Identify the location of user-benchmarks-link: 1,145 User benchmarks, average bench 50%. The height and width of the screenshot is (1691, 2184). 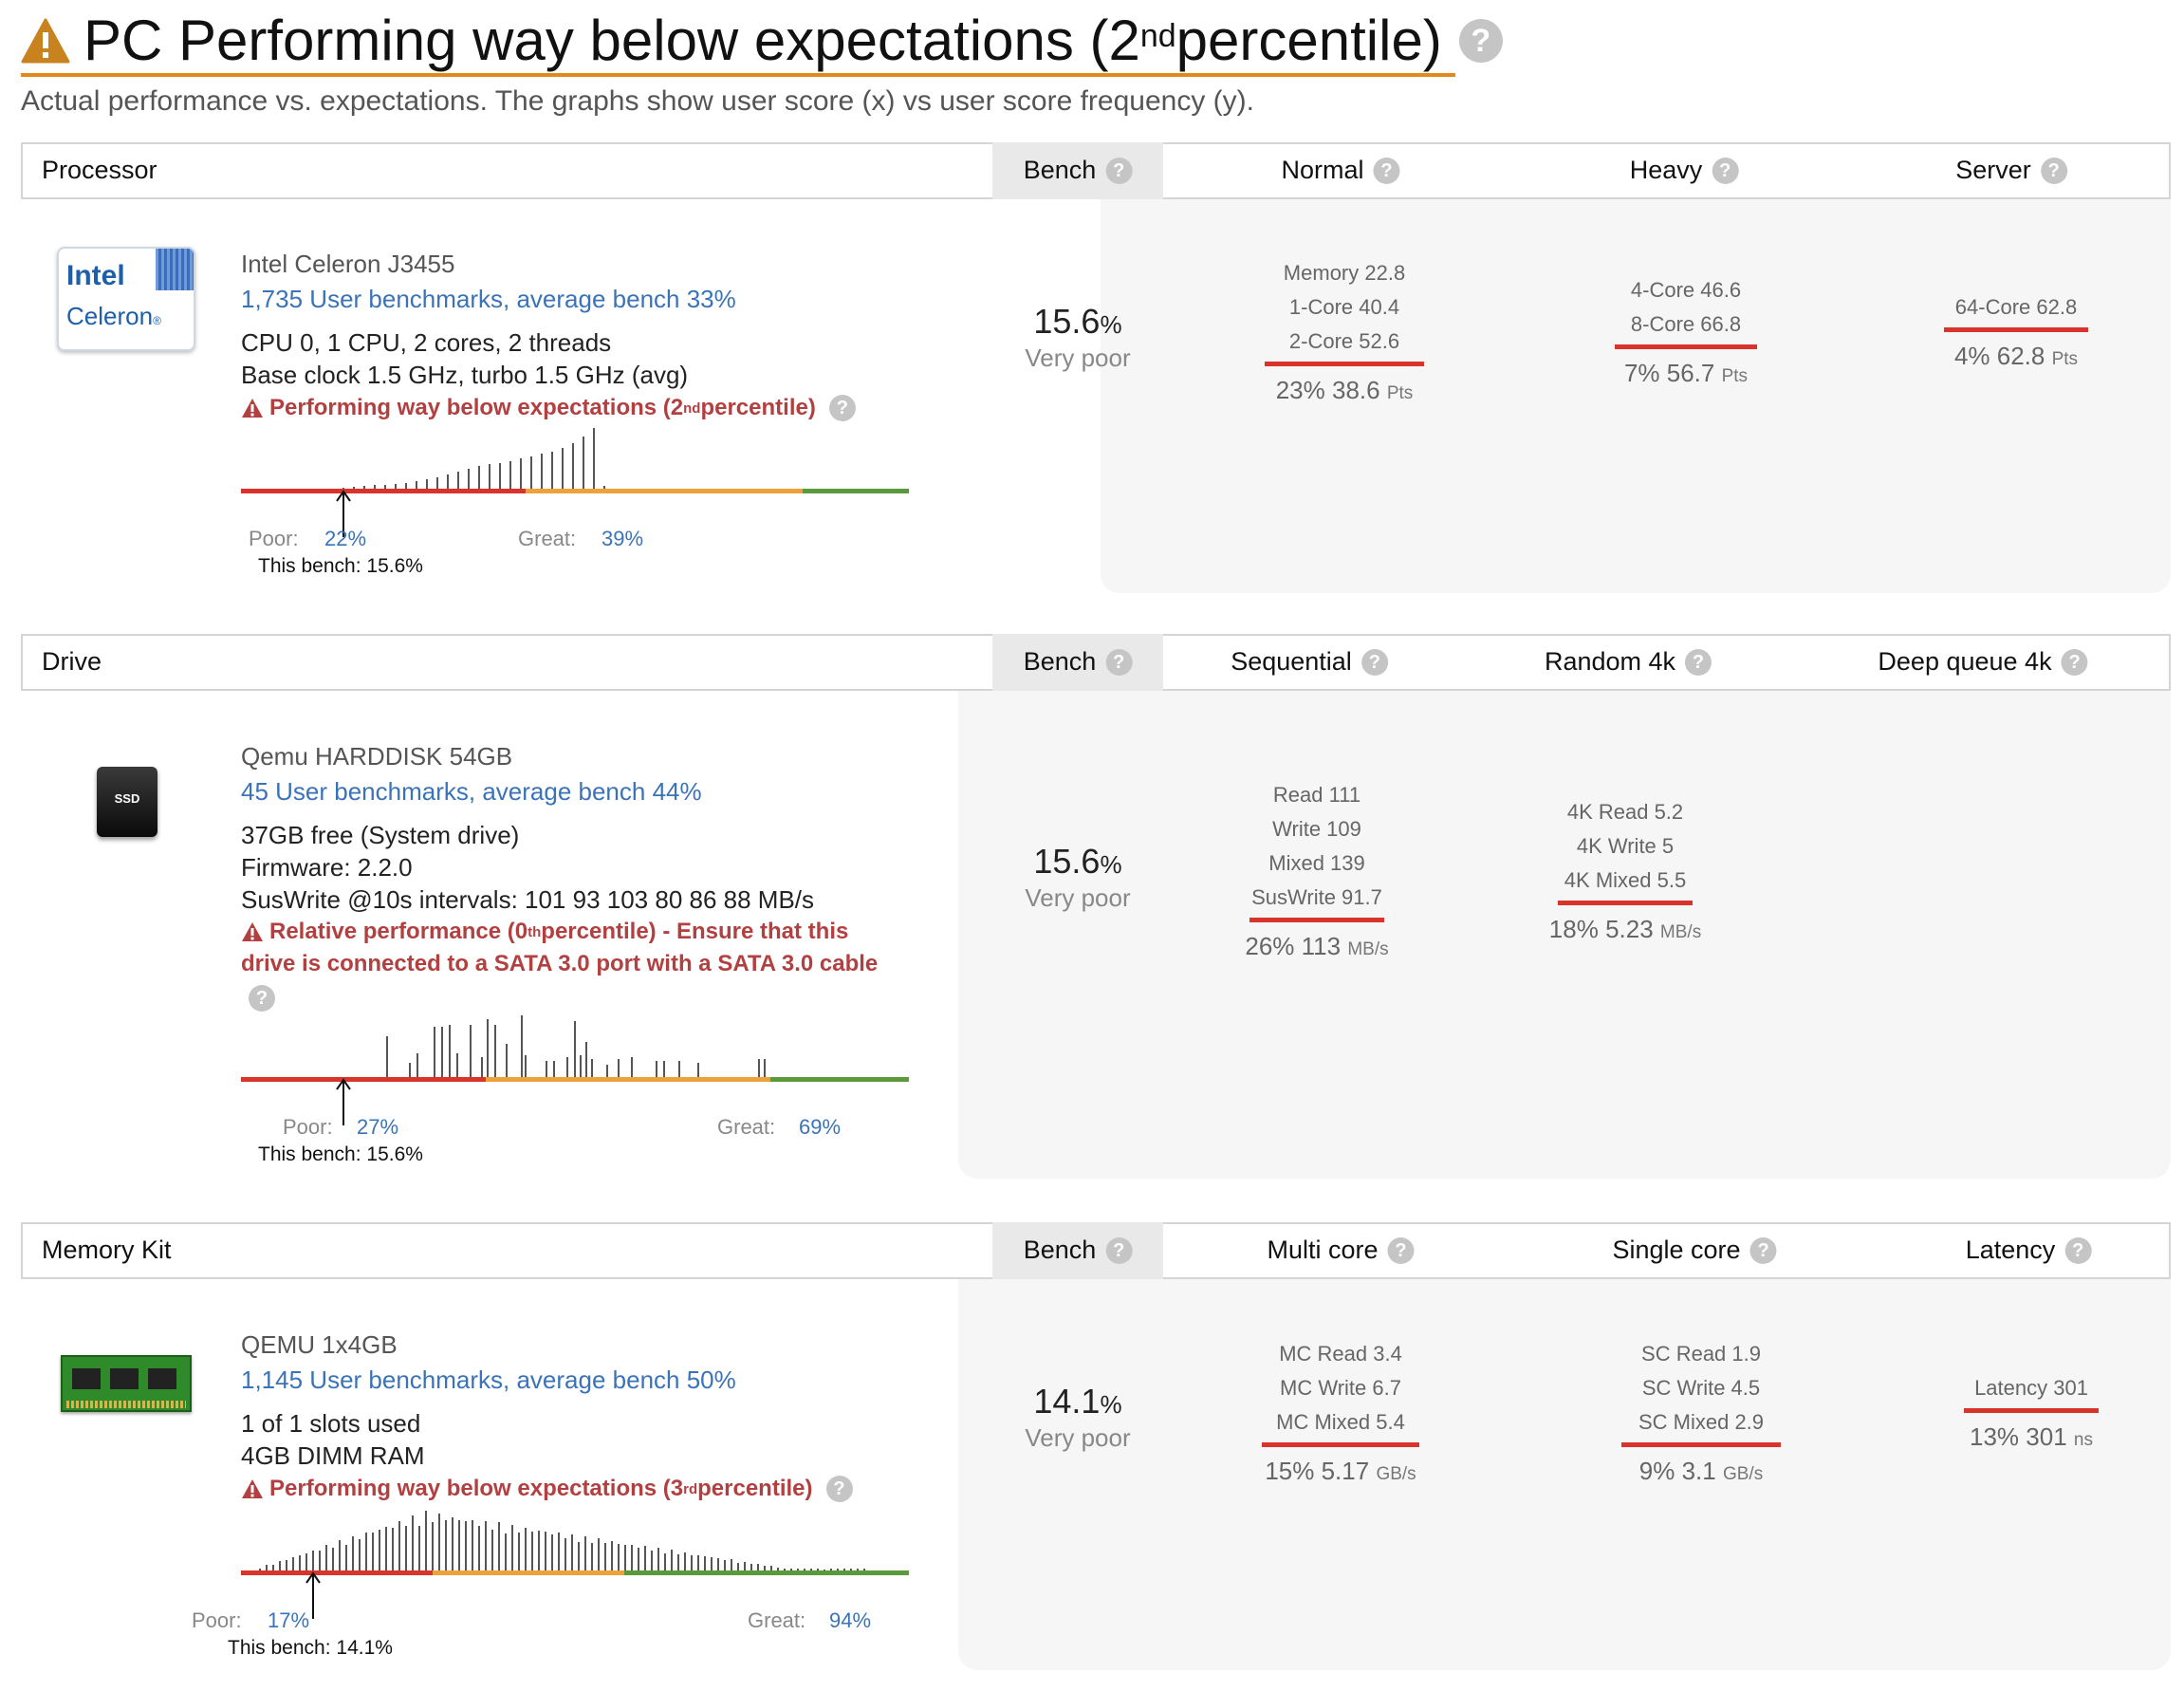
(488, 1380).